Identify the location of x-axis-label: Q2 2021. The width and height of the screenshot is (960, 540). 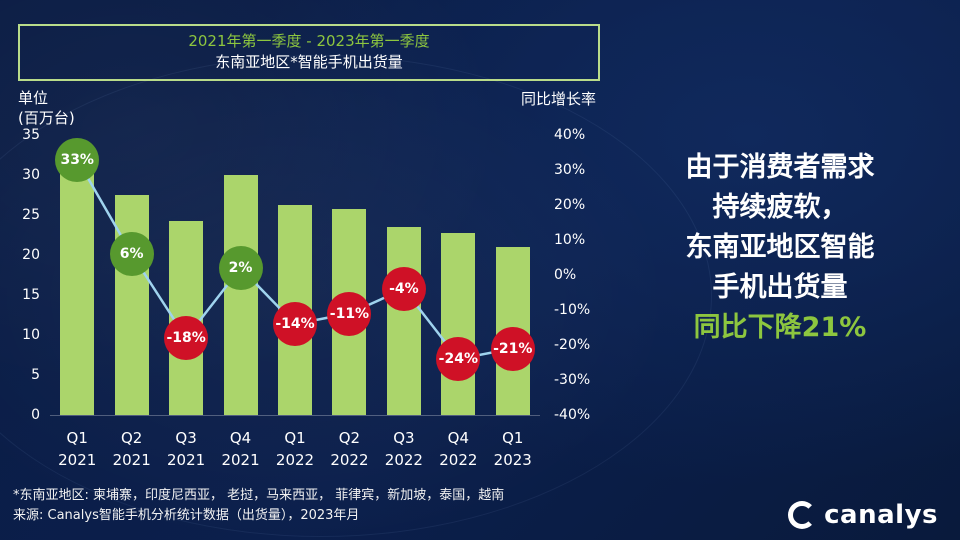
(132, 449).